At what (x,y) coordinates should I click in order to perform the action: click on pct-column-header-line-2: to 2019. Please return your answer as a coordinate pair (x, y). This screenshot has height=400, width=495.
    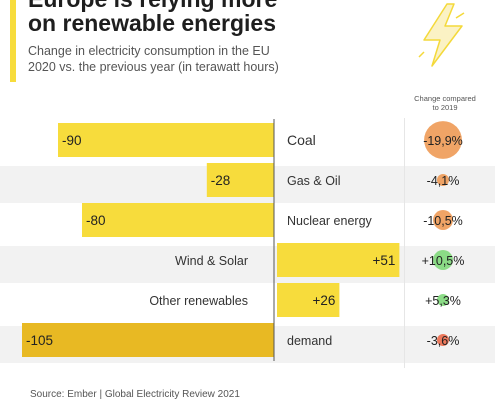
    Looking at the image, I should click on (445, 107).